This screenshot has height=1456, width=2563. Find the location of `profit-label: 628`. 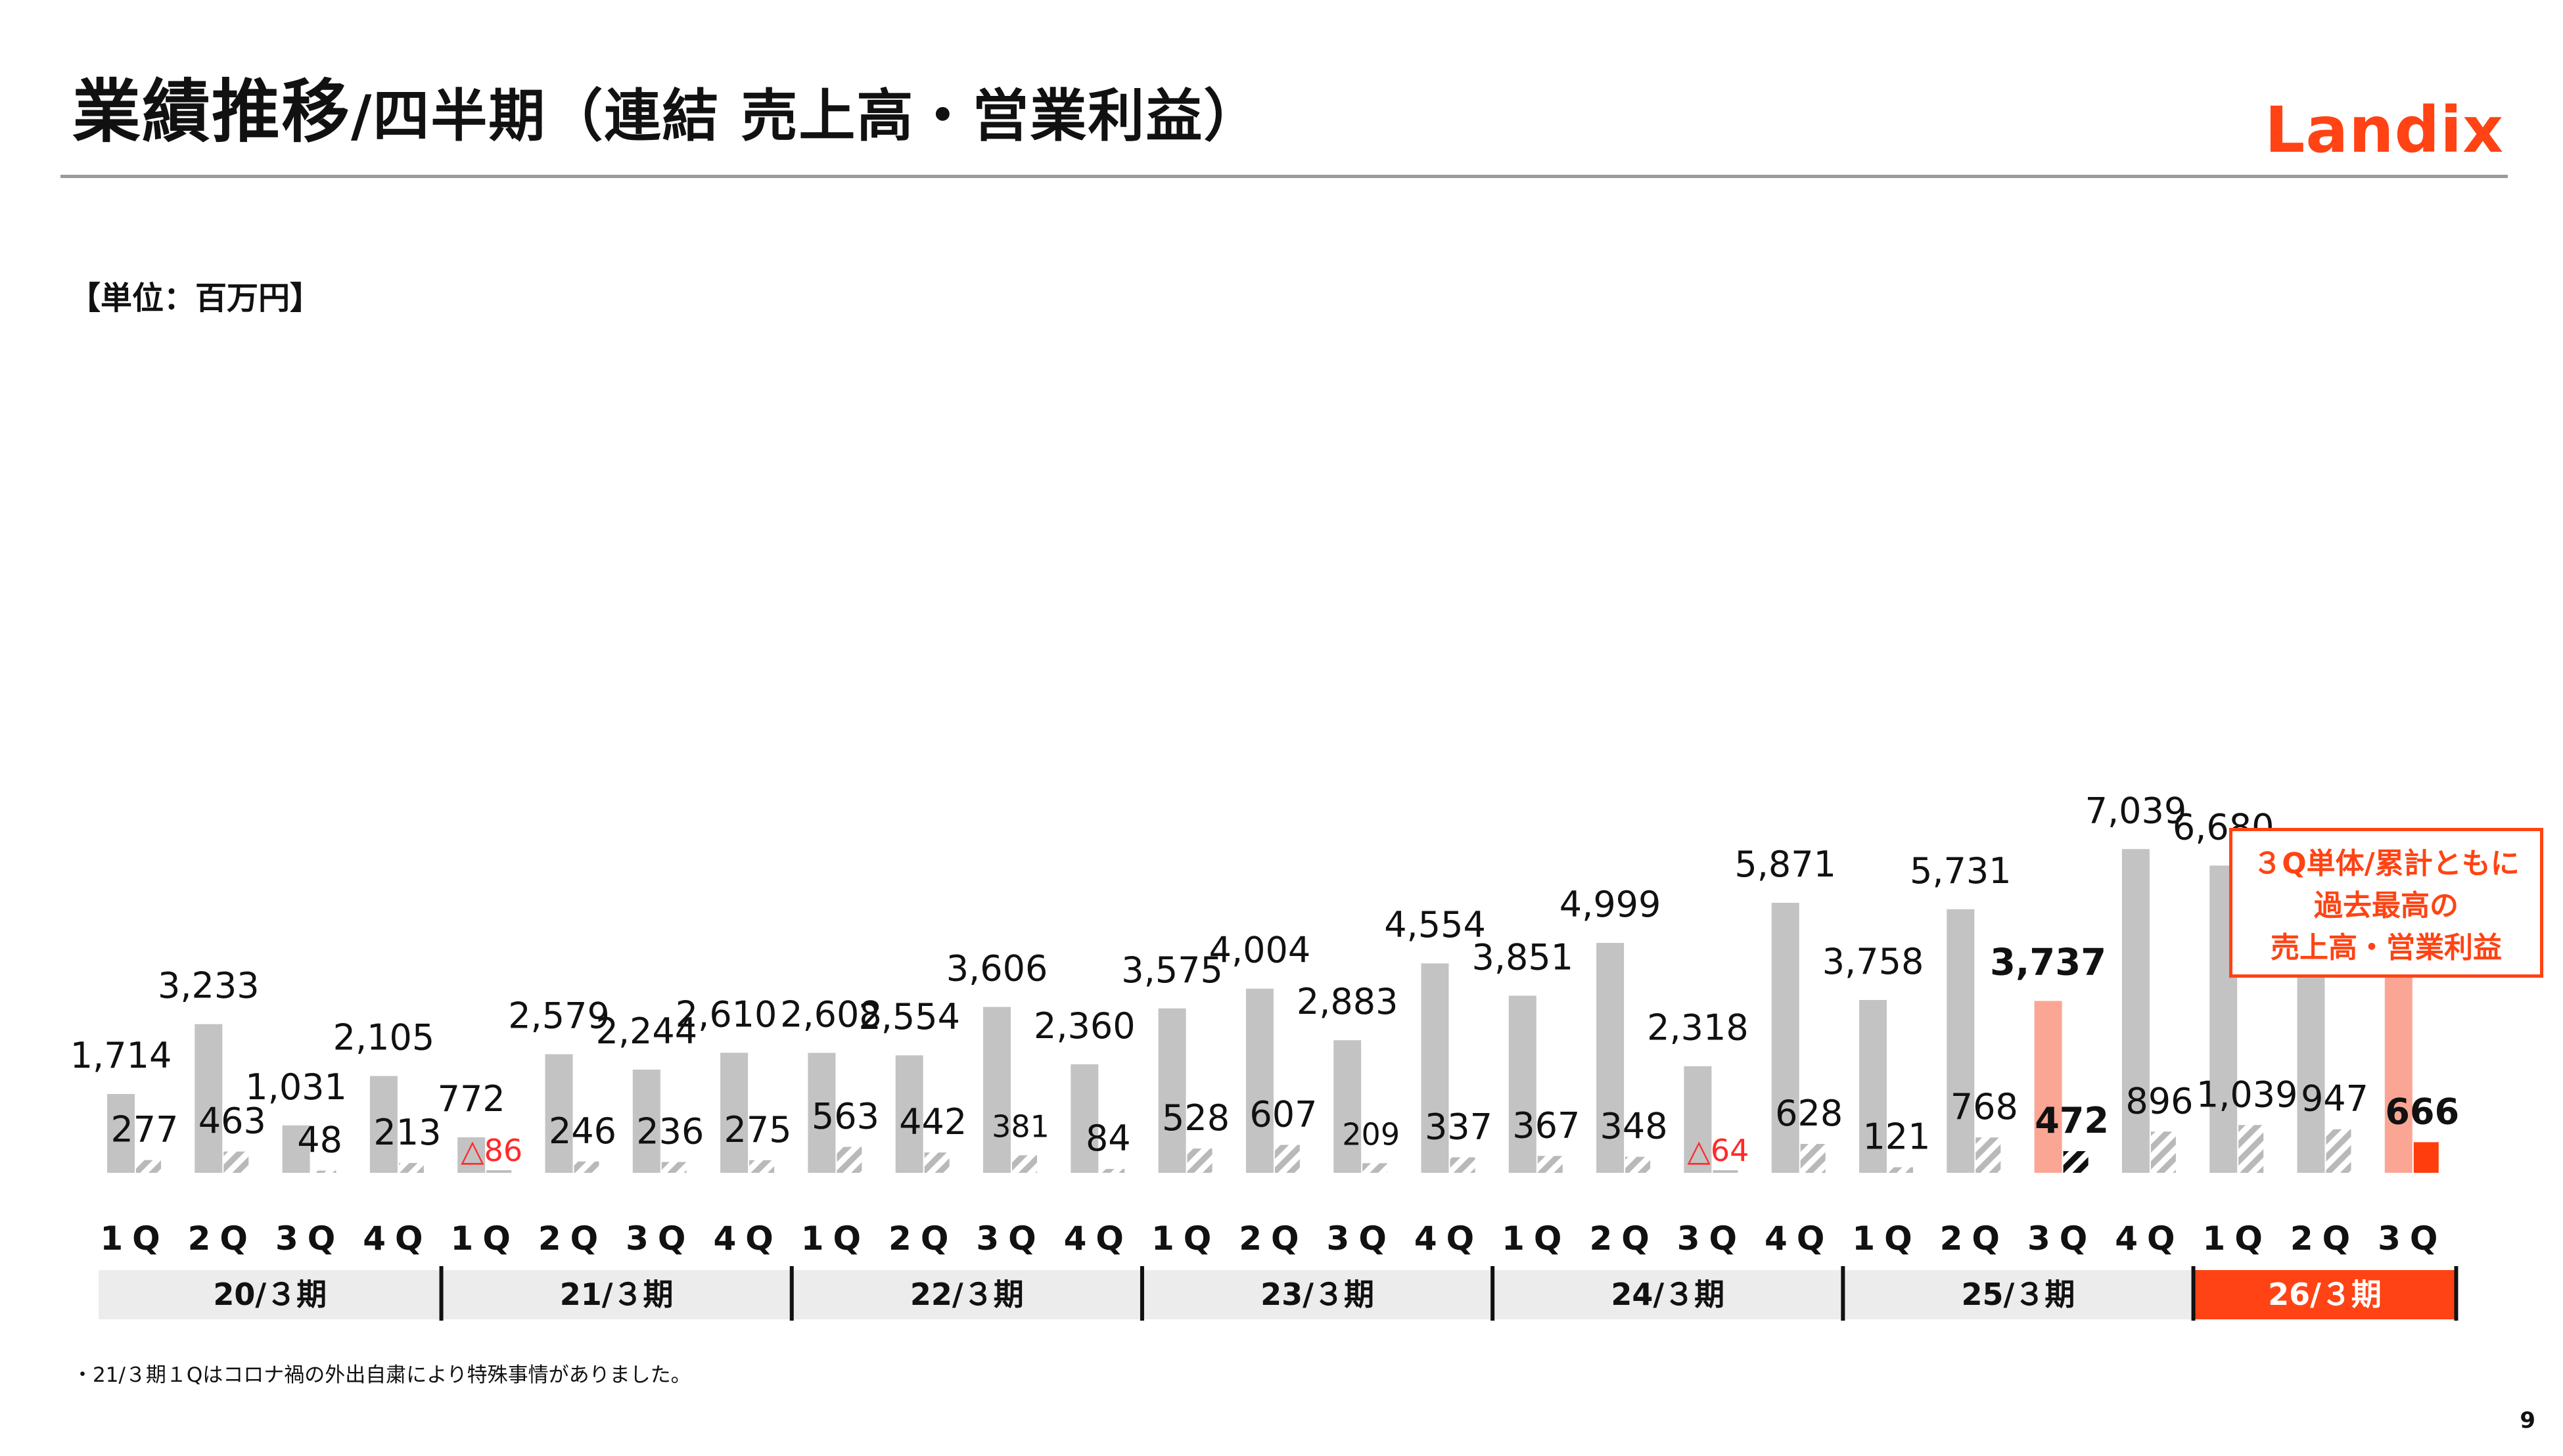

profit-label: 628 is located at coordinates (1809, 1113).